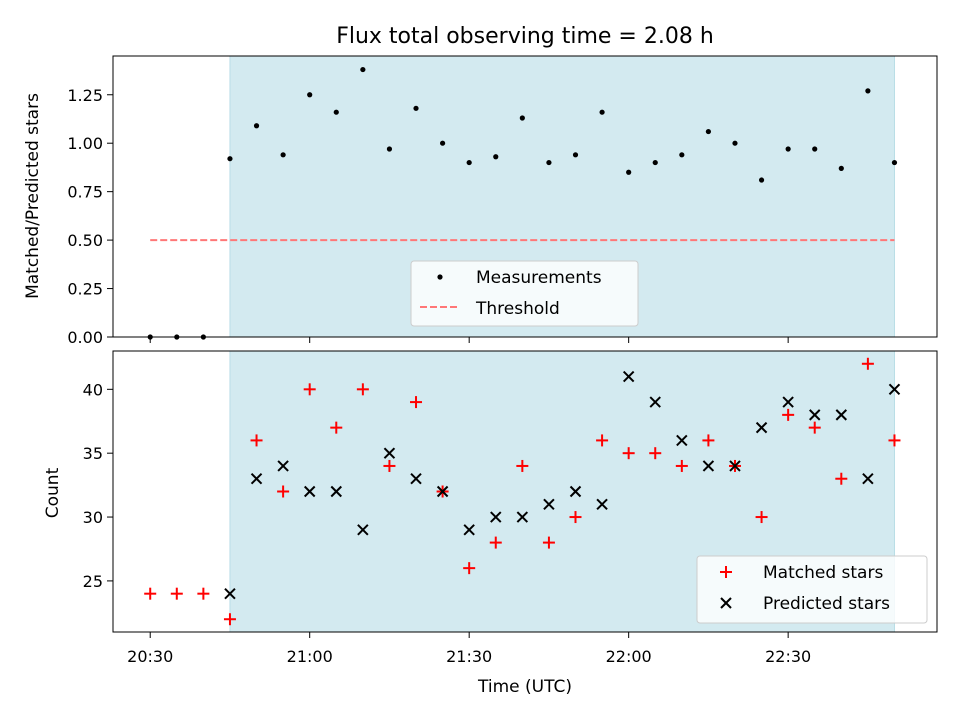 The height and width of the screenshot is (720, 960). What do you see at coordinates (517, 309) in the screenshot?
I see `legend-label-threshold: Threshold` at bounding box center [517, 309].